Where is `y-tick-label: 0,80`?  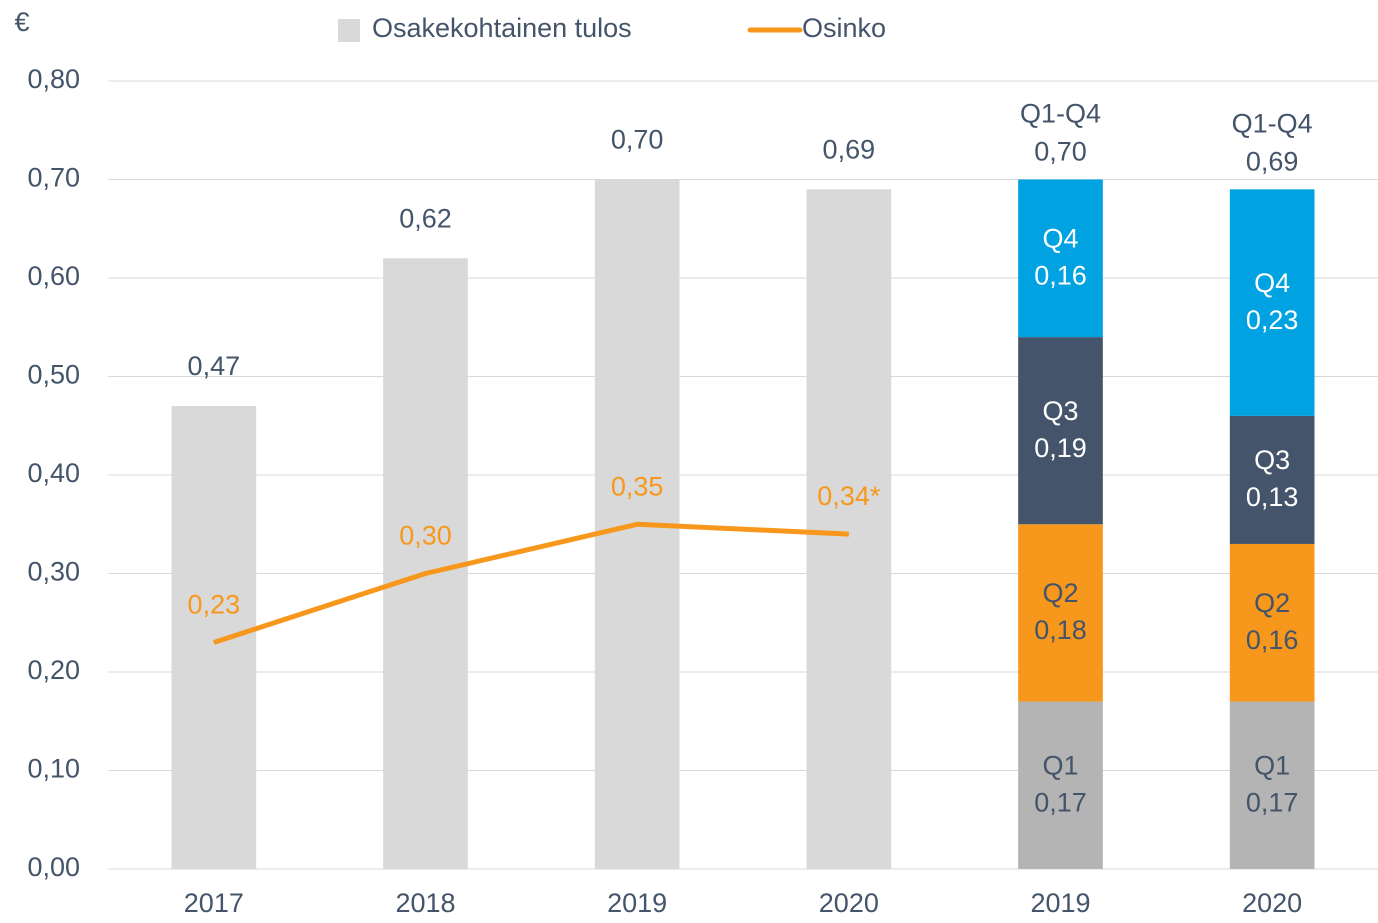 y-tick-label: 0,80 is located at coordinates (53, 79).